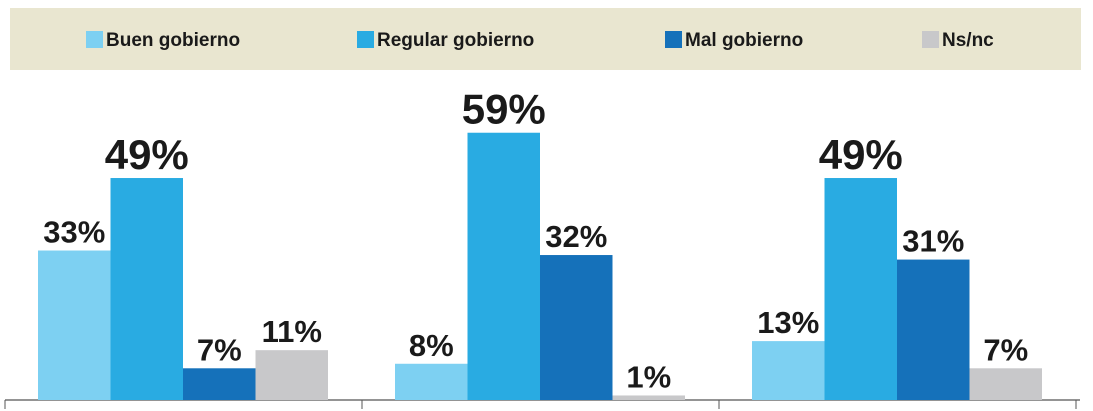 This screenshot has width=1093, height=411. Describe the element at coordinates (455, 40) in the screenshot. I see `legend-label: Regular gobierno` at that location.